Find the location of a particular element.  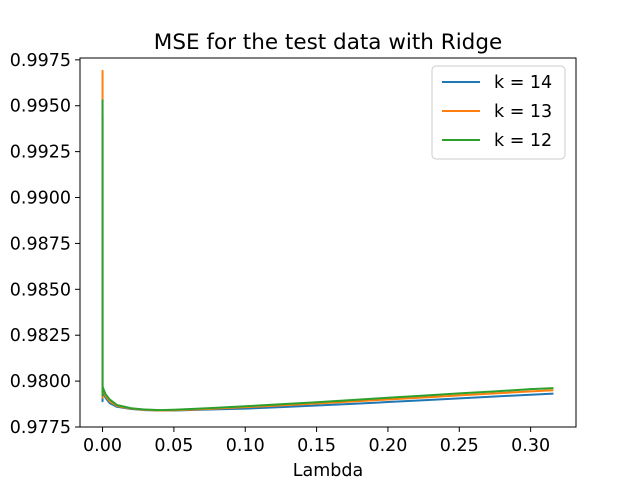

x-tick-label: 0.00 is located at coordinates (102, 446).